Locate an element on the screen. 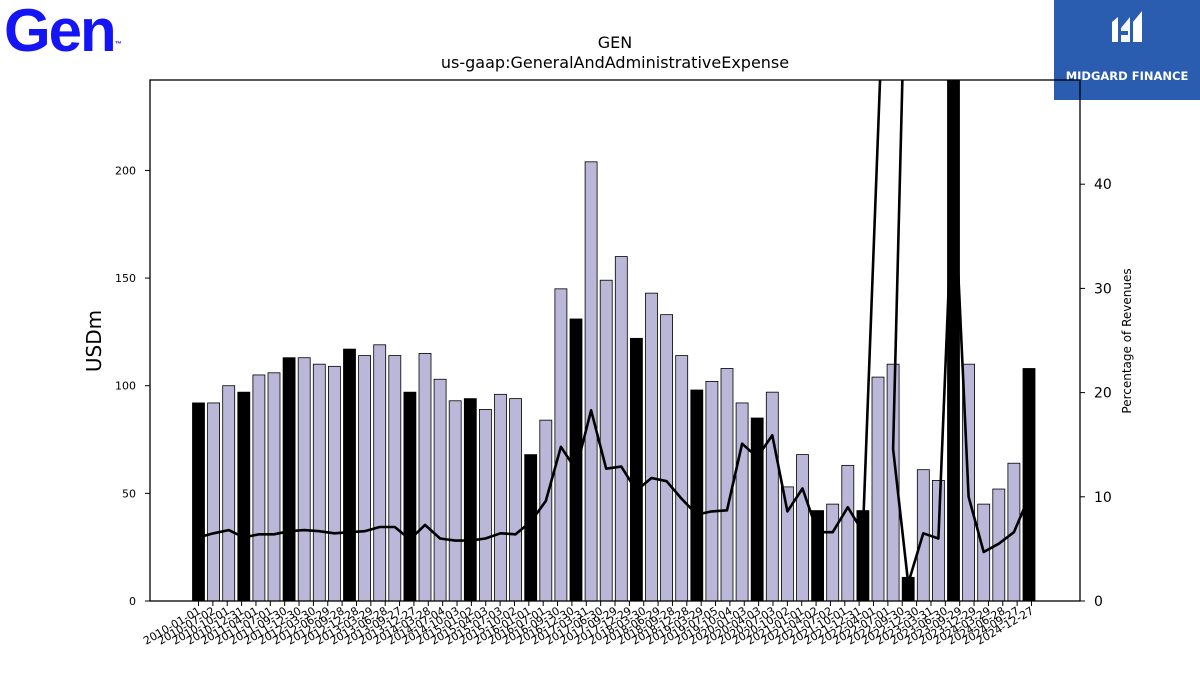 This screenshot has height=675, width=1200. y2-tick-label: 40 is located at coordinates (1103, 185).